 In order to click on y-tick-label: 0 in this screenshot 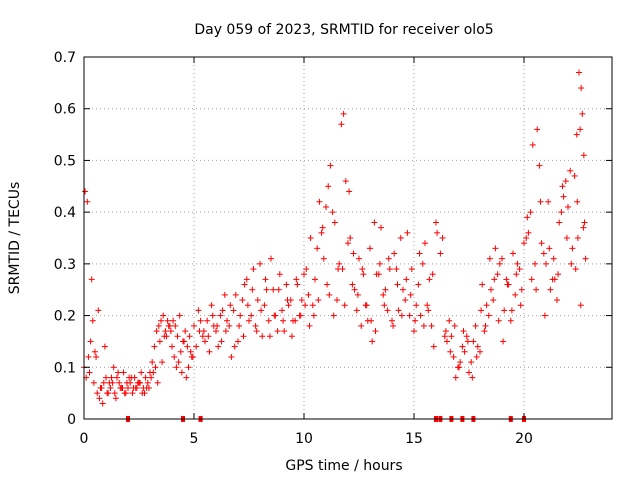, I will do `click(71, 420)`.